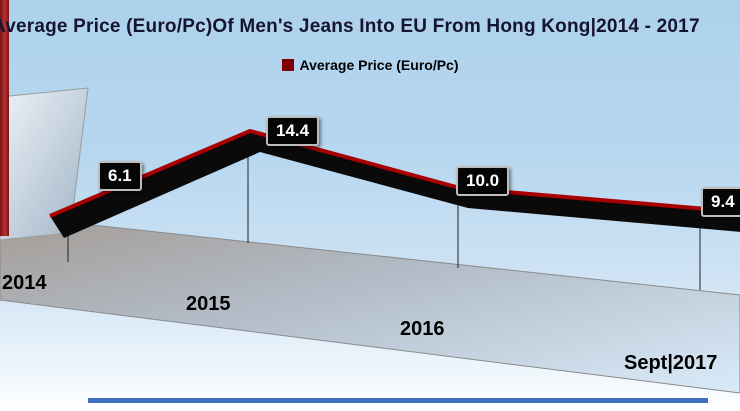  Describe the element at coordinates (24, 283) in the screenshot. I see `axis-label-2014: 2014` at that location.